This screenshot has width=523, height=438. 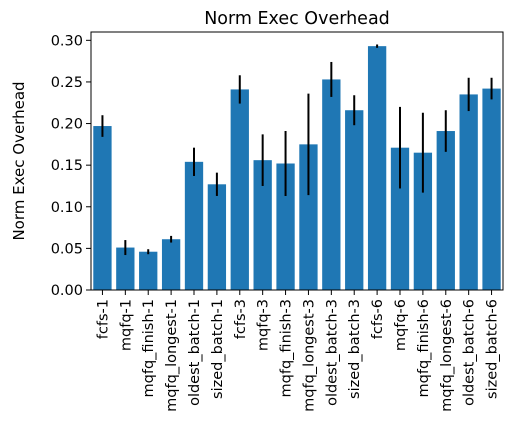 What do you see at coordinates (470, 352) in the screenshot?
I see `x-tick-label: oldest_batch-6` at bounding box center [470, 352].